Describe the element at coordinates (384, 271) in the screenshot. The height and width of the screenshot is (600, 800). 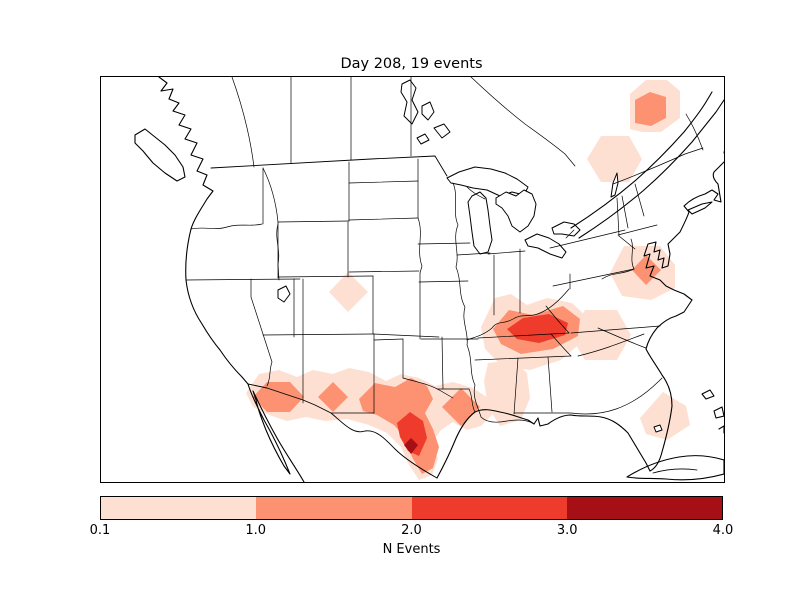
I see `ne-ks-border` at that location.